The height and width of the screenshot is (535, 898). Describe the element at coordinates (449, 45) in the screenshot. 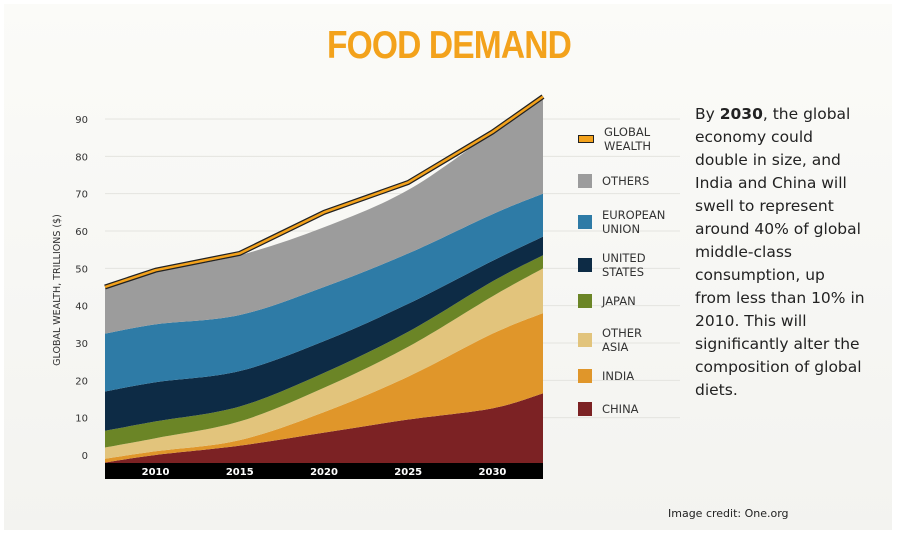

I see `chart-title: FOOD DEMAND` at that location.